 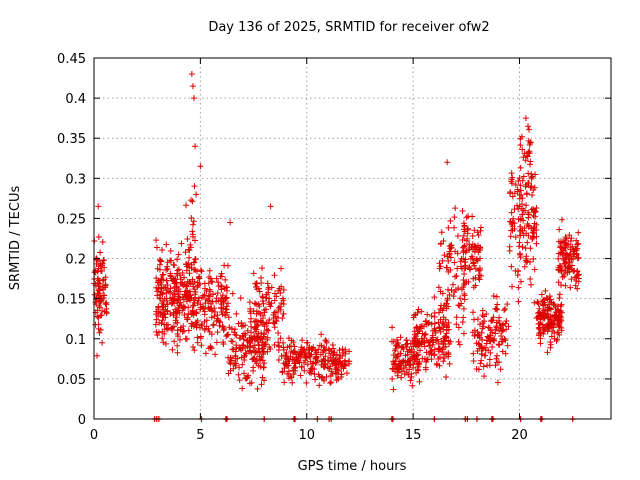 I want to click on y-tick-label: 0.35, so click(x=71, y=139).